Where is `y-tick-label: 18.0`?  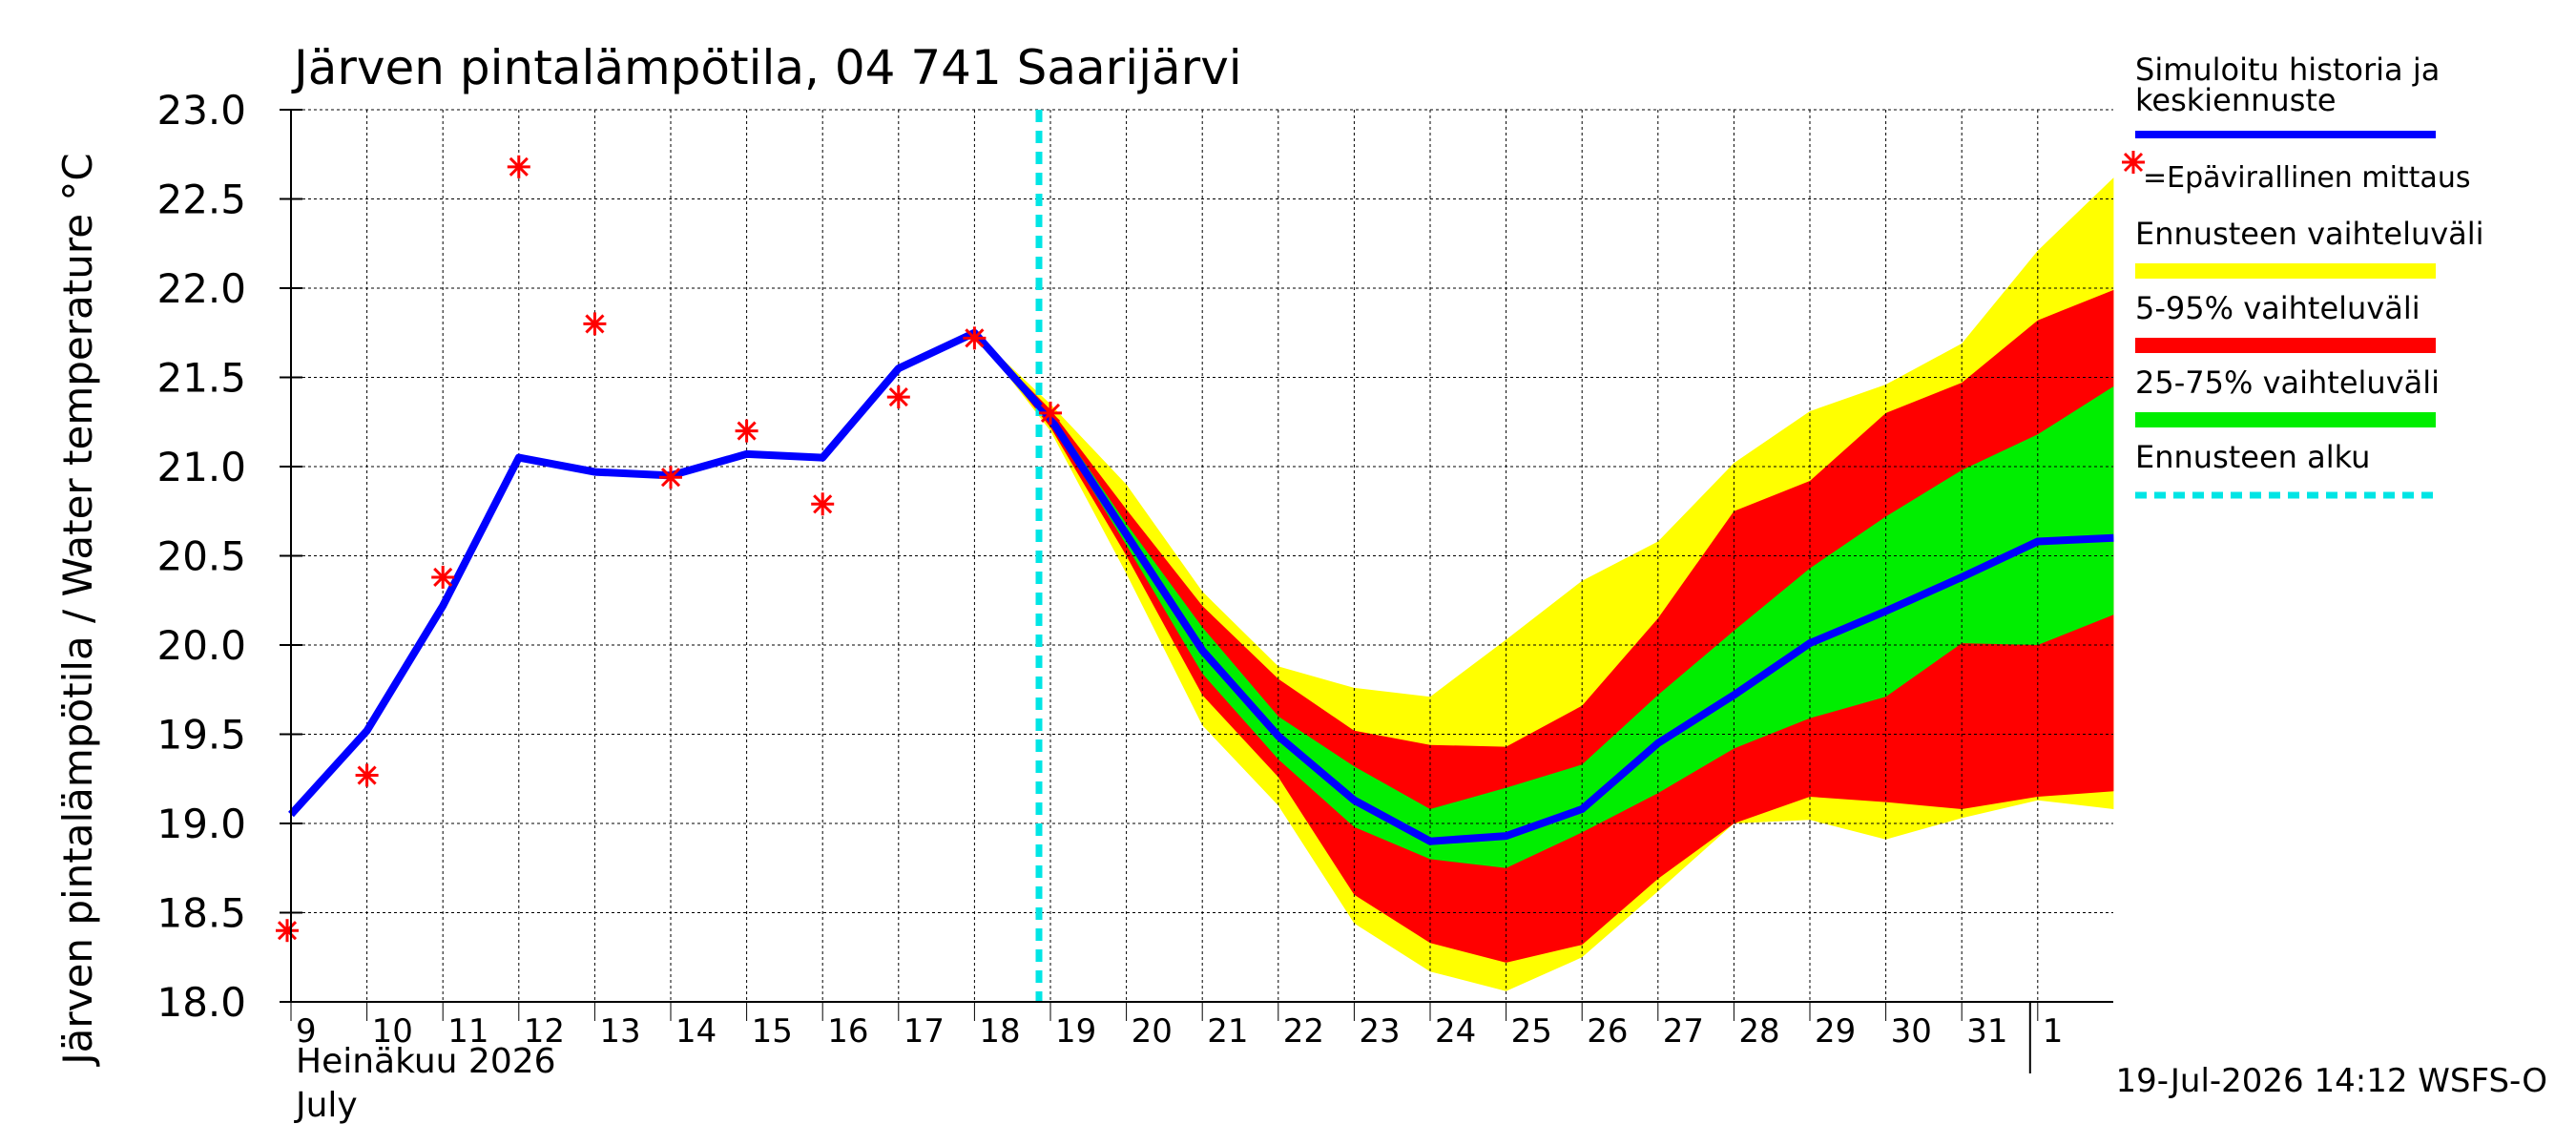
y-tick-label: 18.0 is located at coordinates (201, 1003).